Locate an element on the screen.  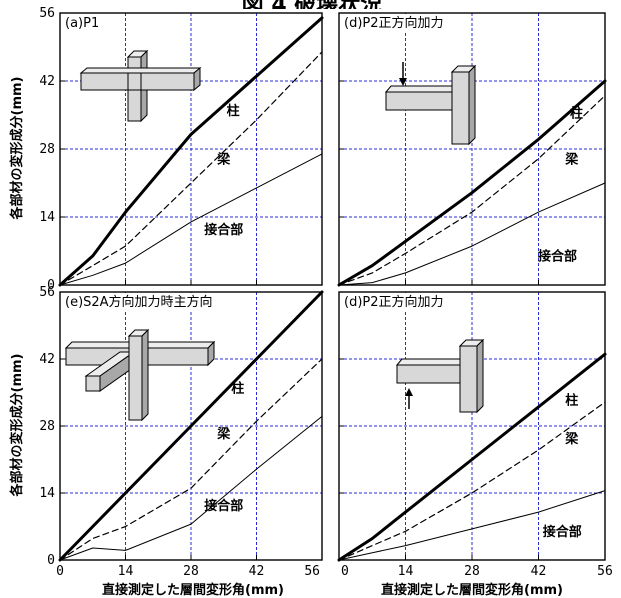
specimen-tee-sketch-bottom is located at coordinates (440, 376).